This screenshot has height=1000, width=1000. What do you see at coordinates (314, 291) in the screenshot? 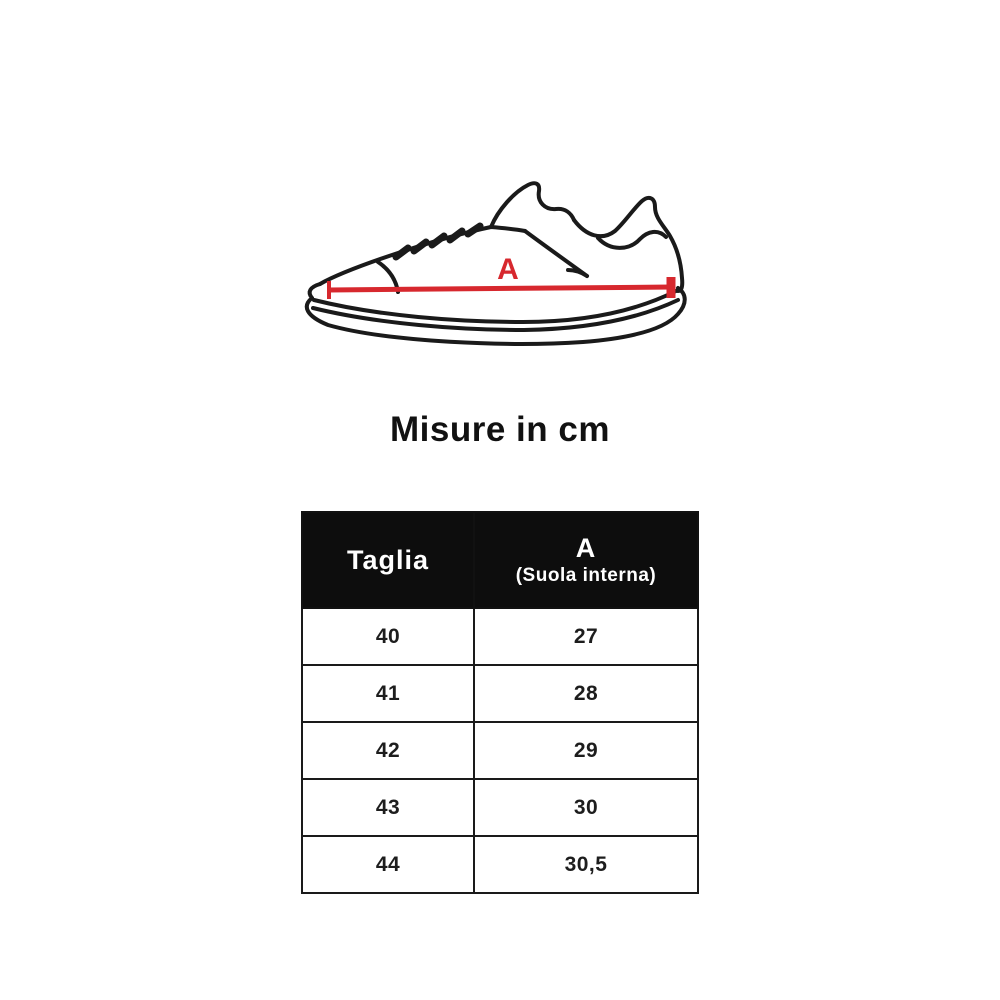
I see `toe-front-edge` at bounding box center [314, 291].